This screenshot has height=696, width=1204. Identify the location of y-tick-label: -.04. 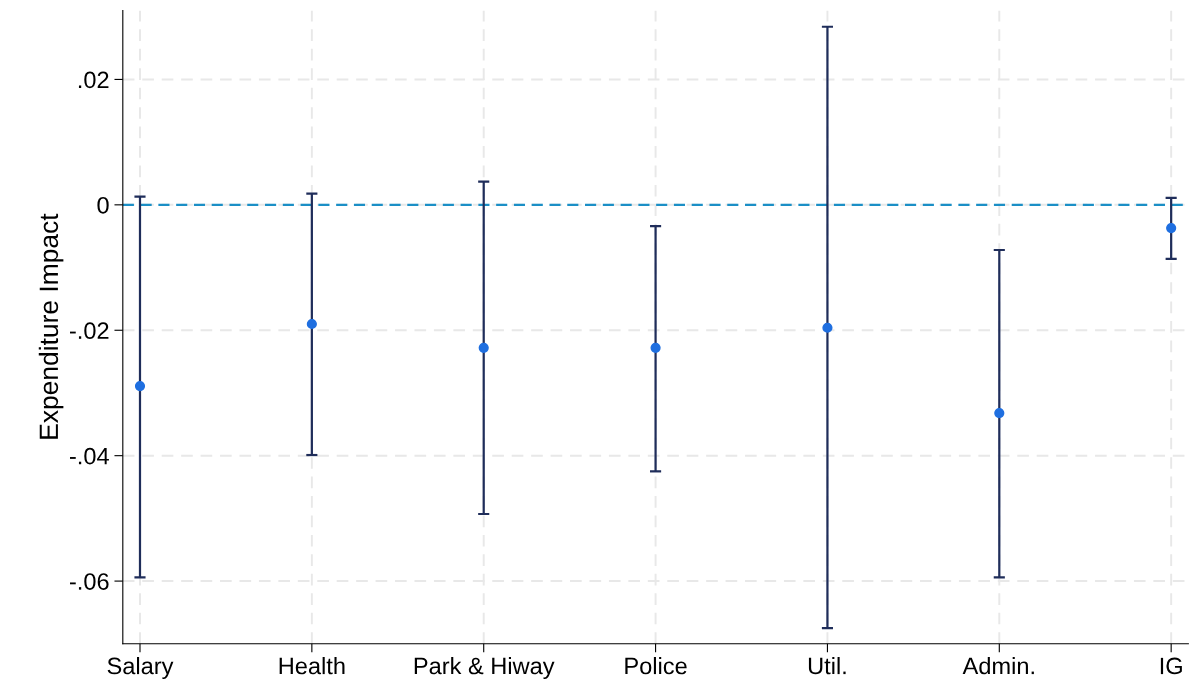
(89, 456).